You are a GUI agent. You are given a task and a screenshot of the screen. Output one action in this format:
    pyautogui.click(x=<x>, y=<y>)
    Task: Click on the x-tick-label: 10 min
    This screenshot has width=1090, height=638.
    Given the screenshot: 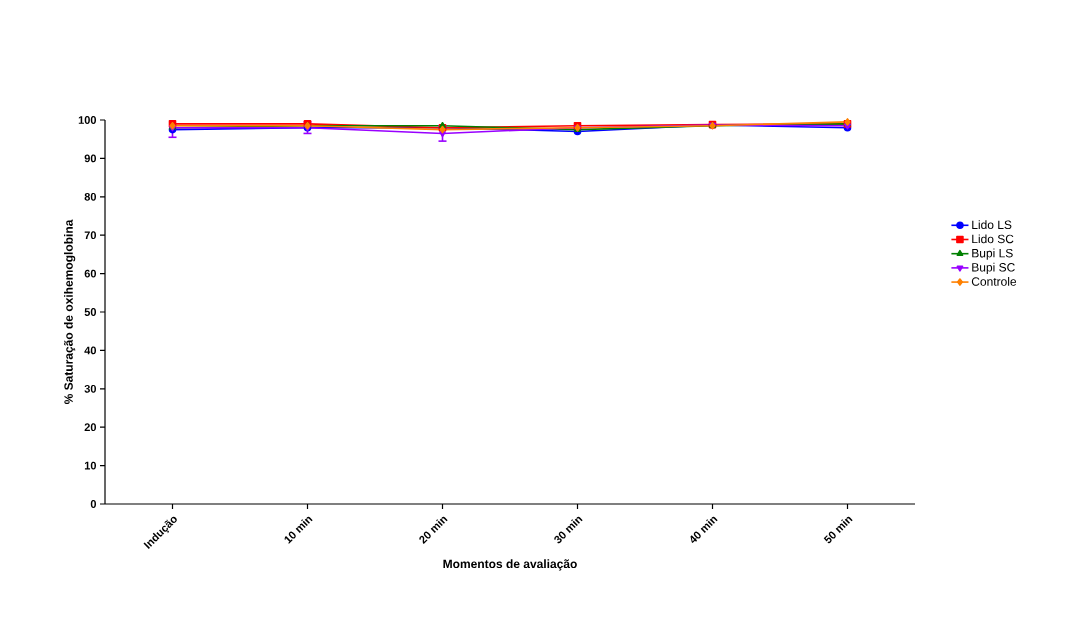 What is the action you would take?
    pyautogui.click(x=298, y=530)
    